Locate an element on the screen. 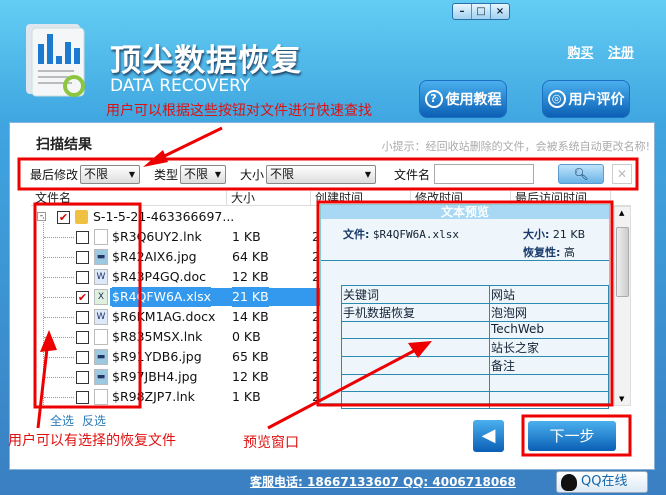 The height and width of the screenshot is (495, 666). scroll-up-icon: ▲ is located at coordinates (622, 213).